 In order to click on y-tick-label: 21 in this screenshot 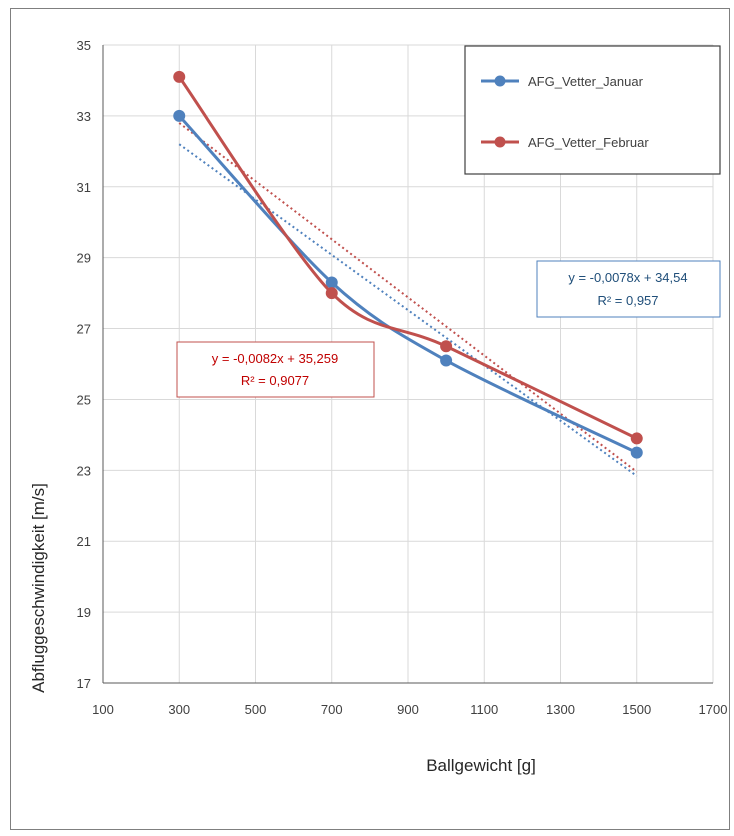, I will do `click(84, 541)`.